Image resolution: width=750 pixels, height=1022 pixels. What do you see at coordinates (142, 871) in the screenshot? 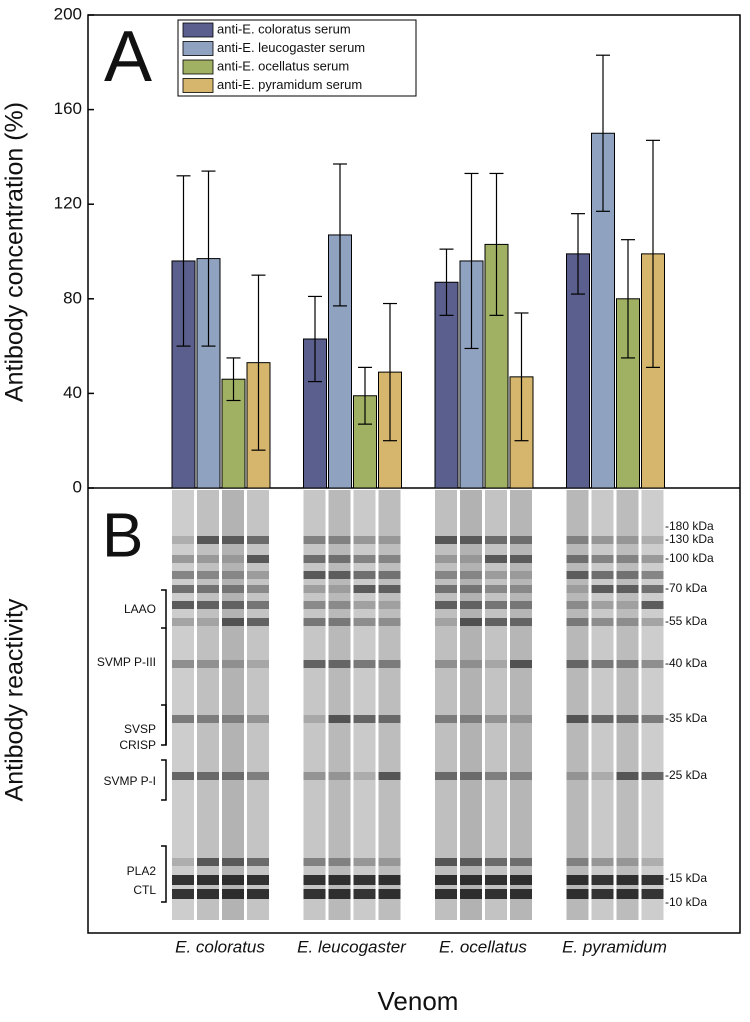
I see `protein-label: PLA2` at bounding box center [142, 871].